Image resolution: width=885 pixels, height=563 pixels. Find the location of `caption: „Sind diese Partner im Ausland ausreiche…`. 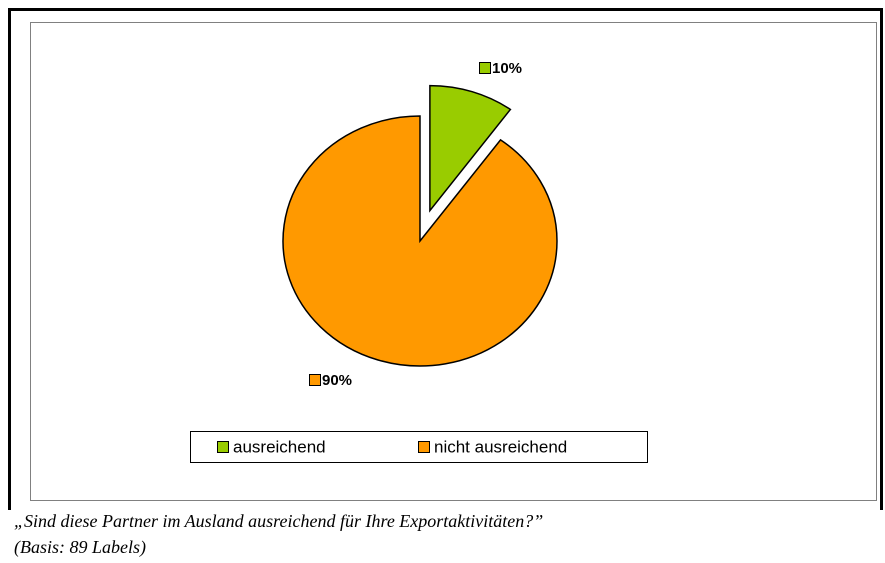

caption: „Sind diese Partner im Ausland ausreiche… is located at coordinates (278, 521).